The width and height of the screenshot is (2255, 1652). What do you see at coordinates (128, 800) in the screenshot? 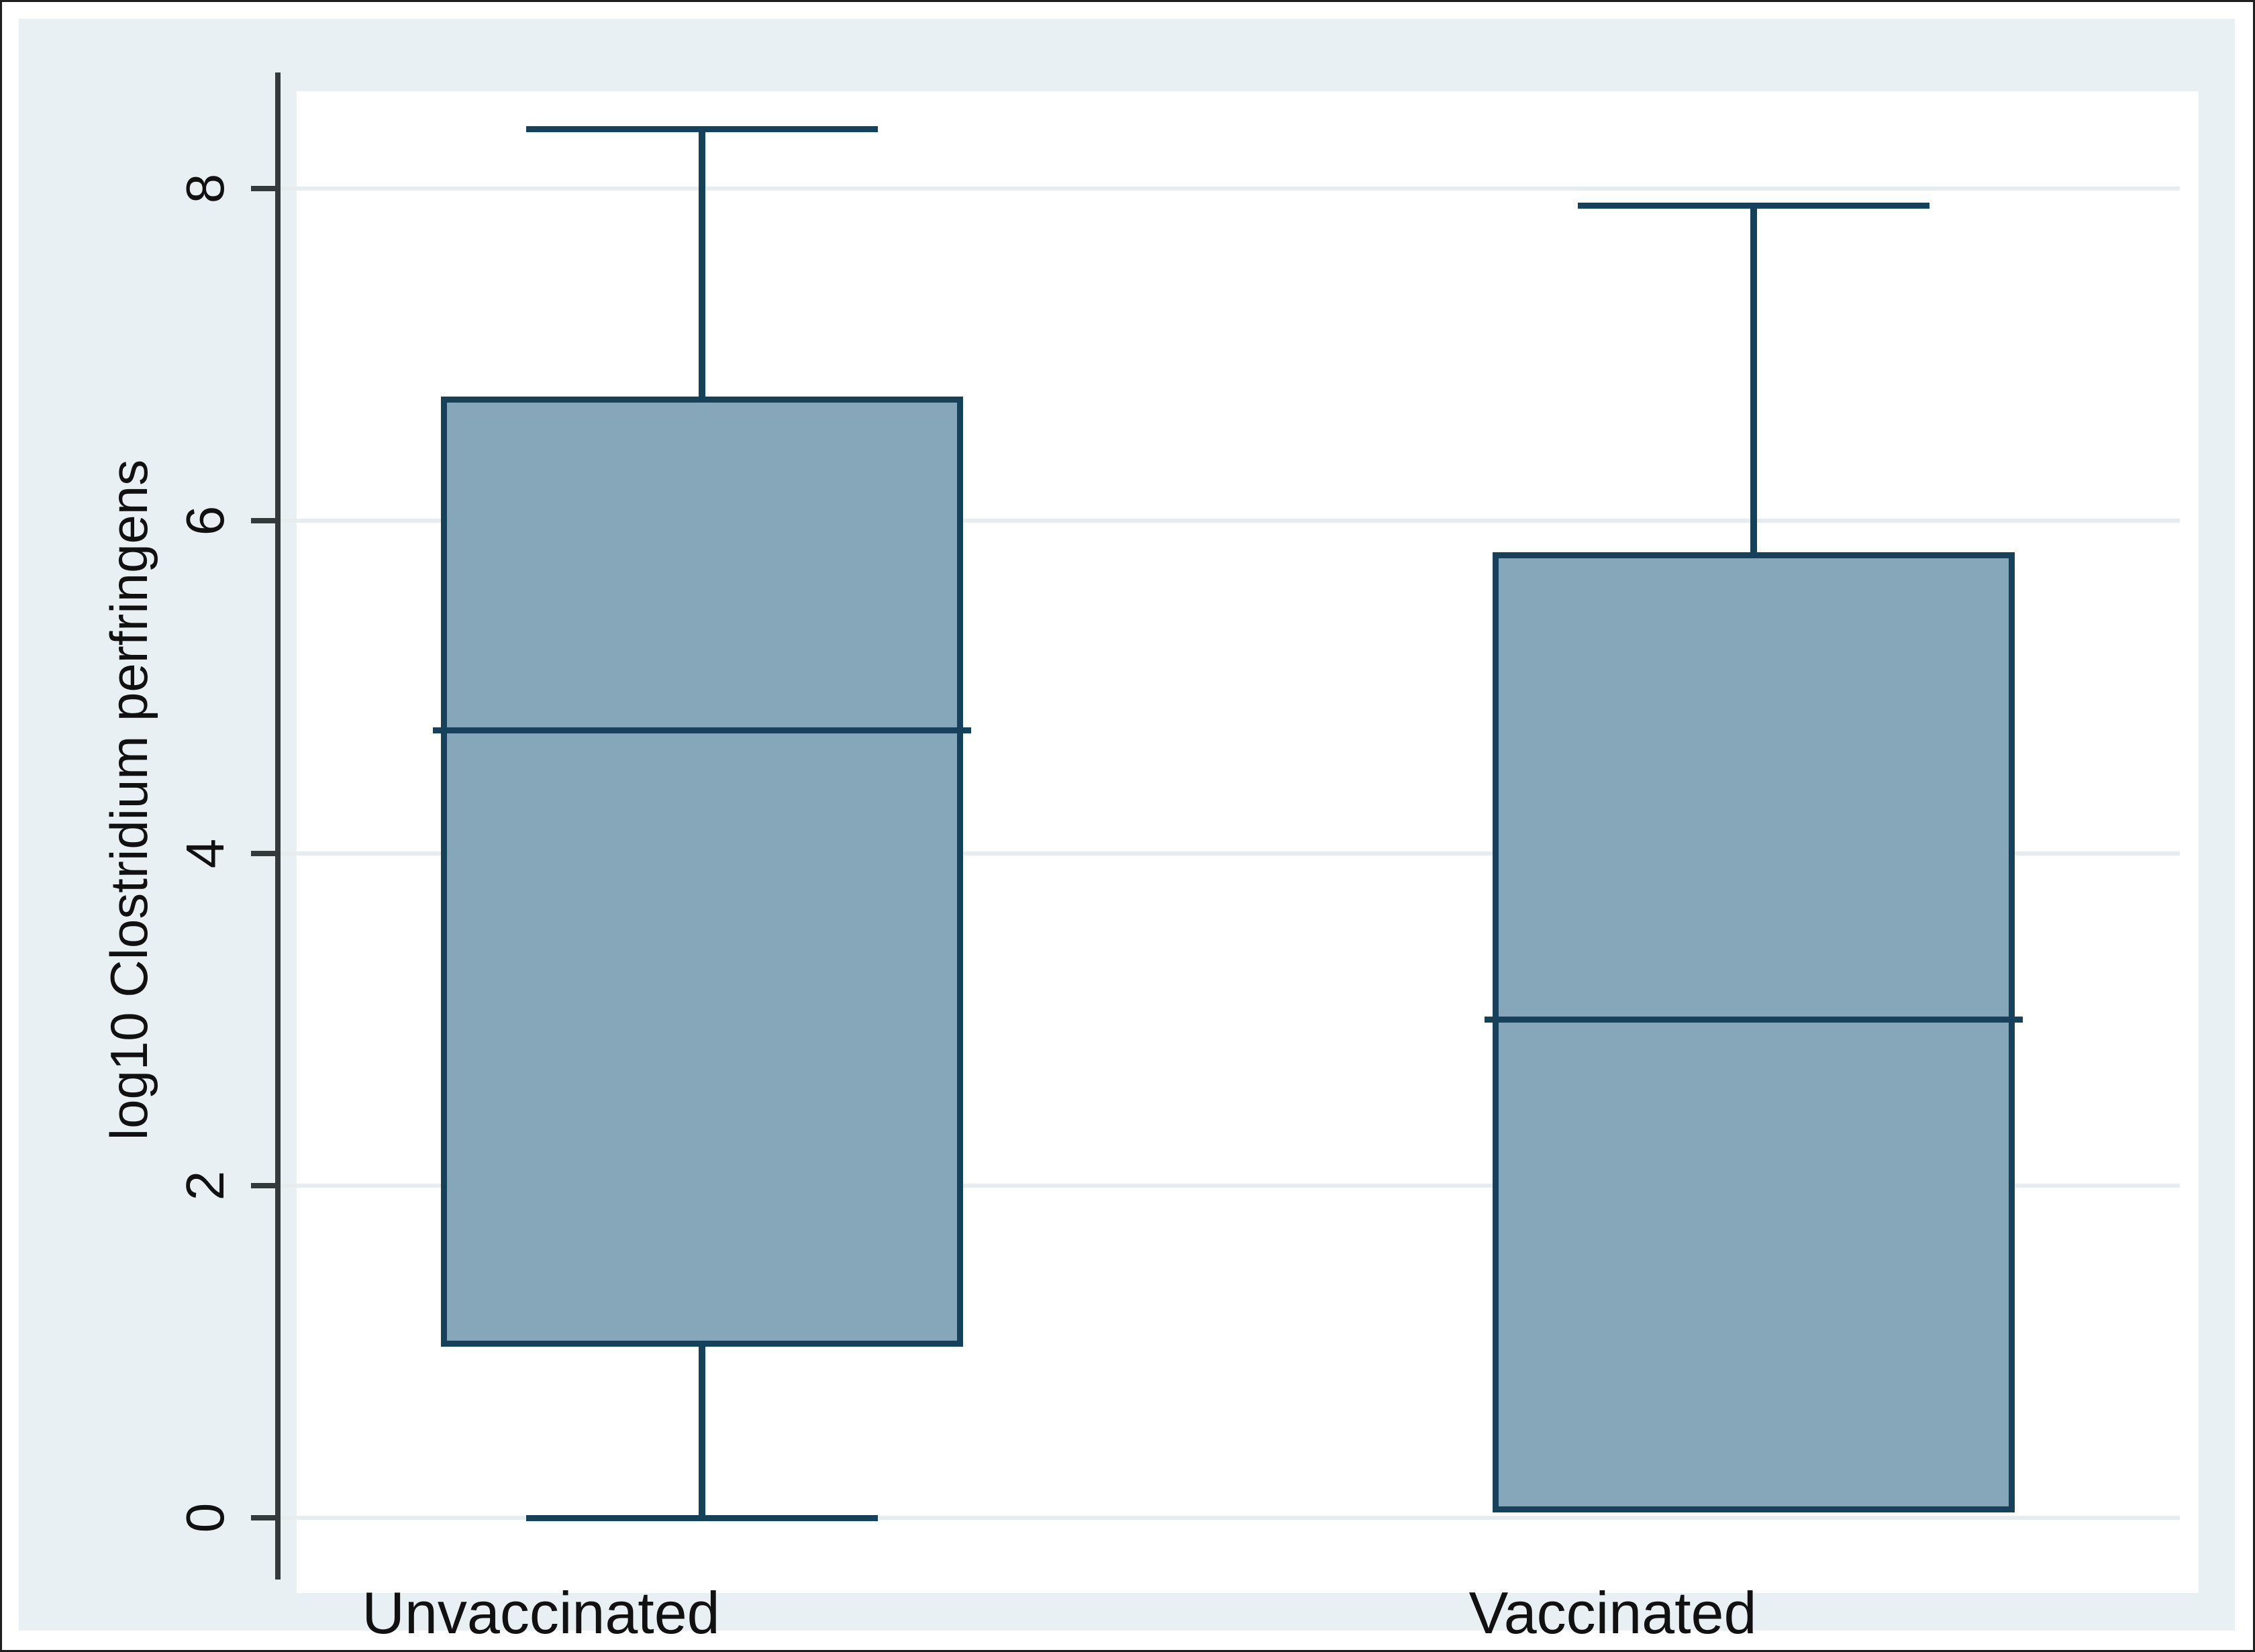
I see `y-axis-title: log10 Clostridium perfringens` at bounding box center [128, 800].